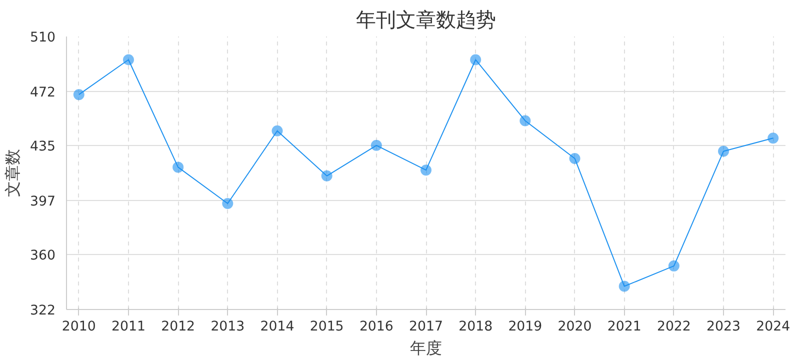 This screenshot has height=360, width=810. I want to click on x-tick-label: 2023, so click(723, 327).